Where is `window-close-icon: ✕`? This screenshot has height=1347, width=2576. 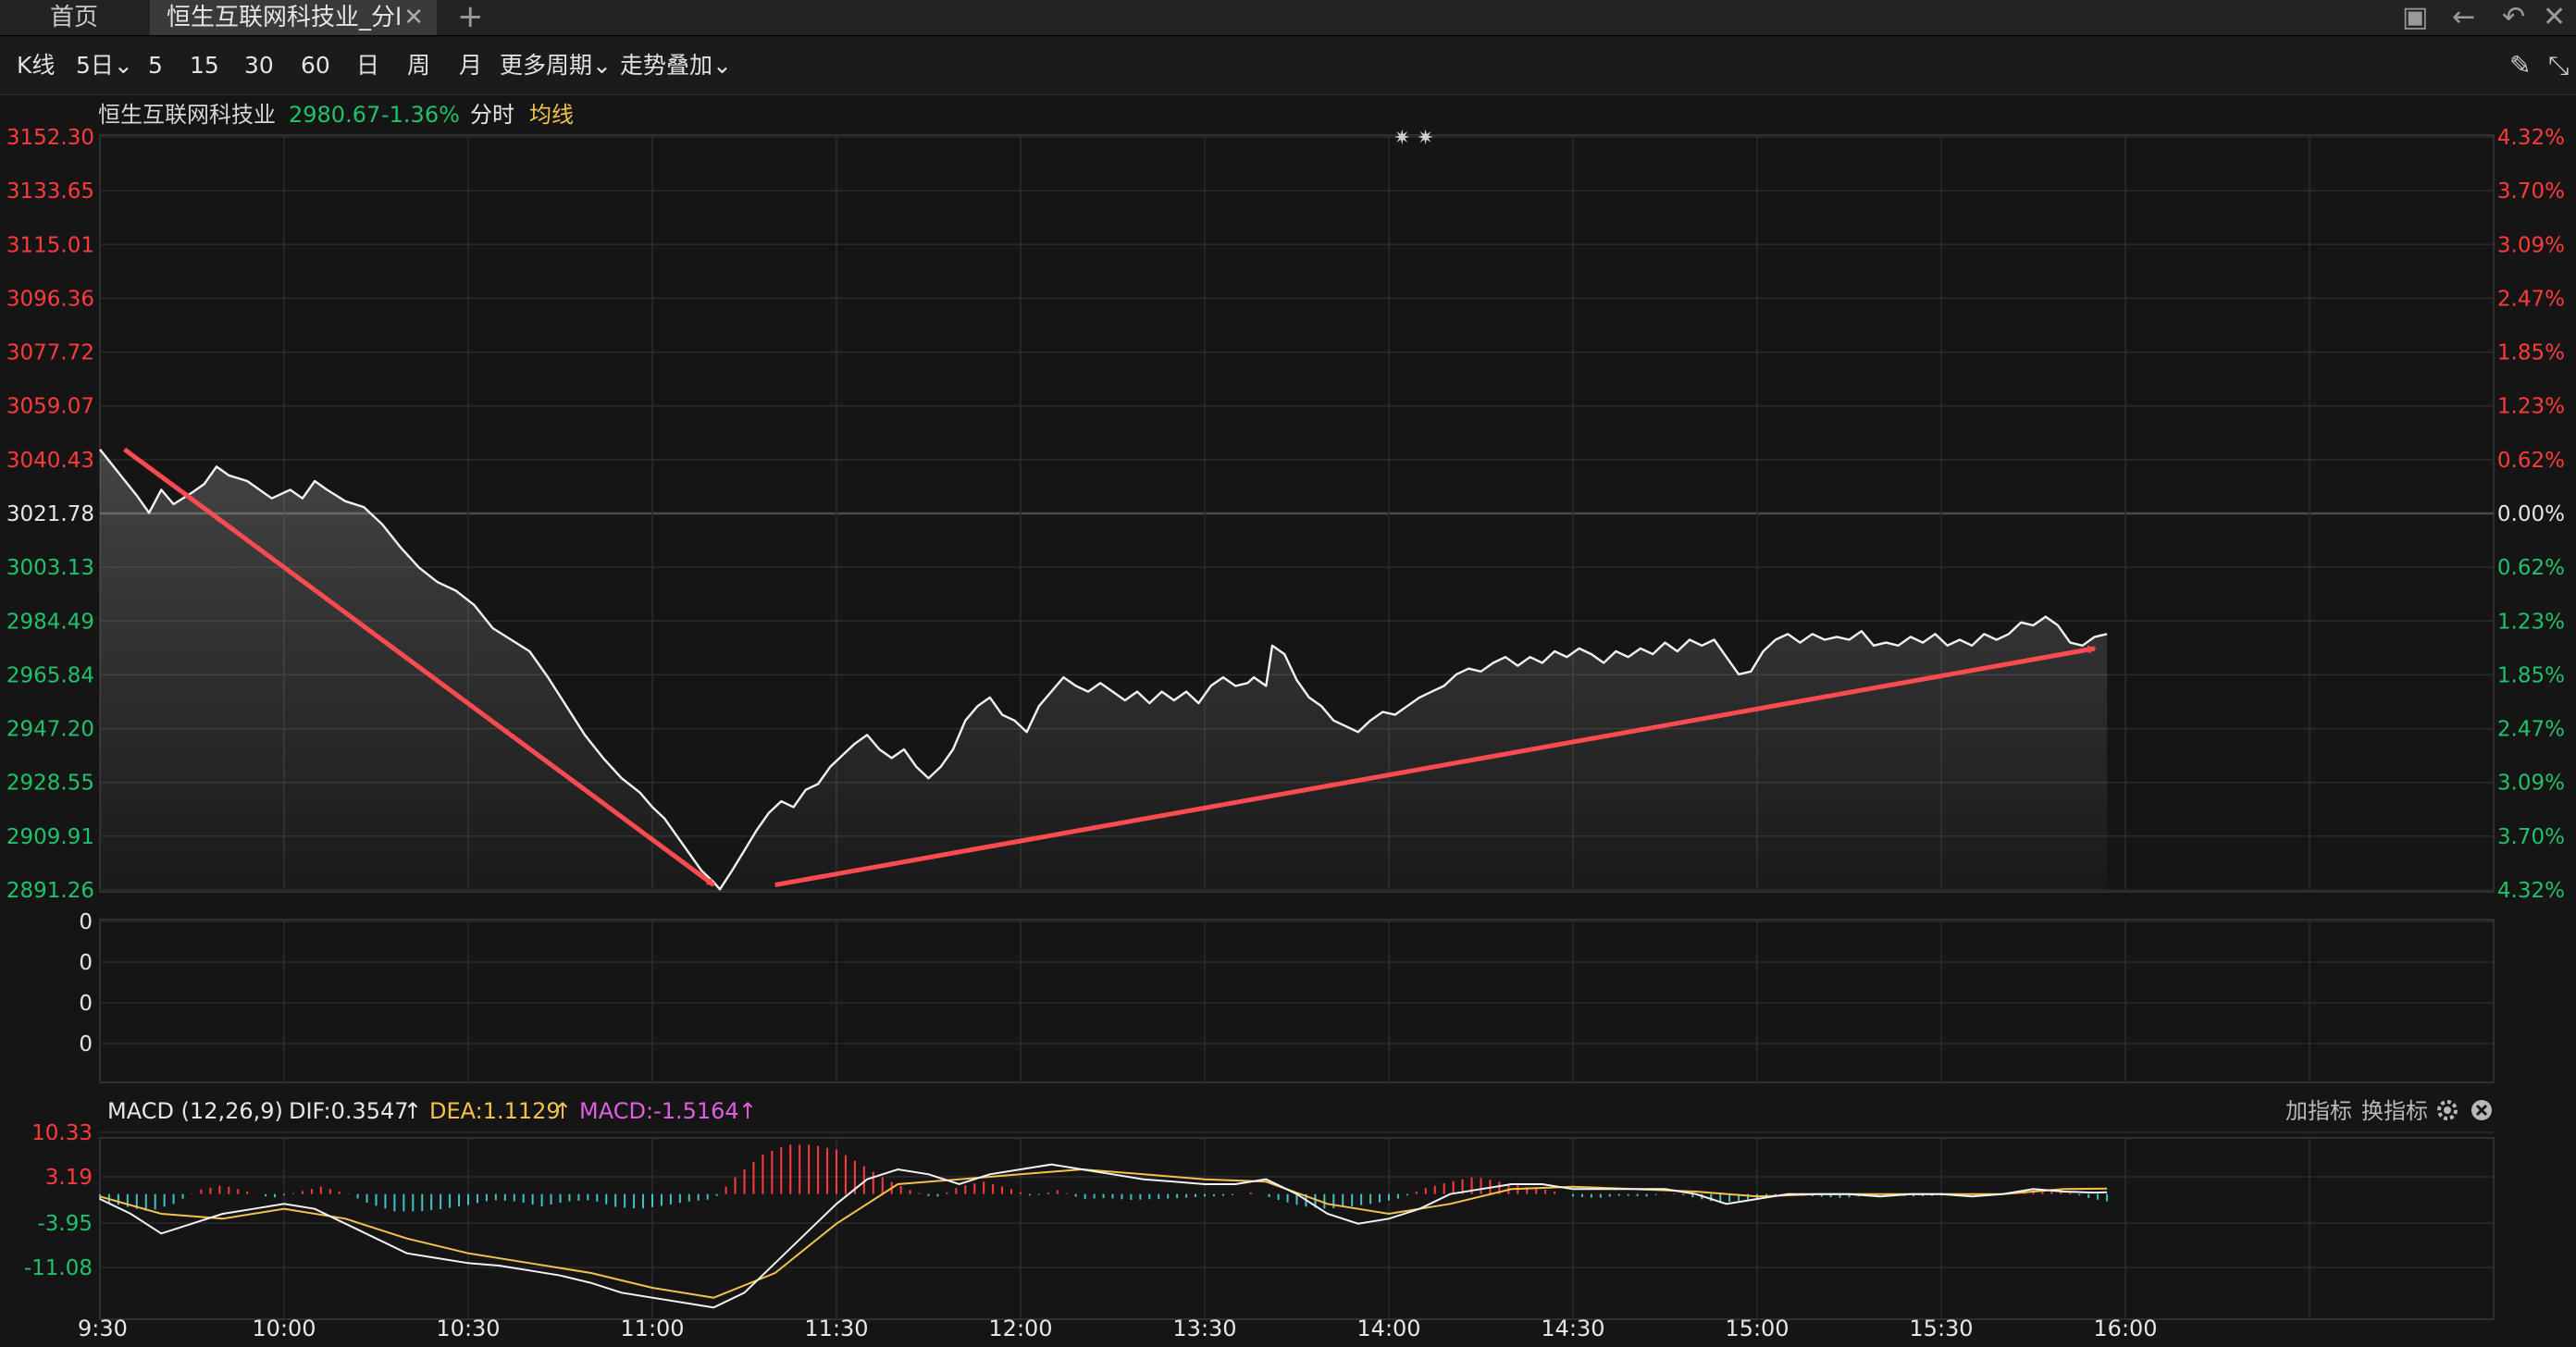 window-close-icon: ✕ is located at coordinates (2555, 17).